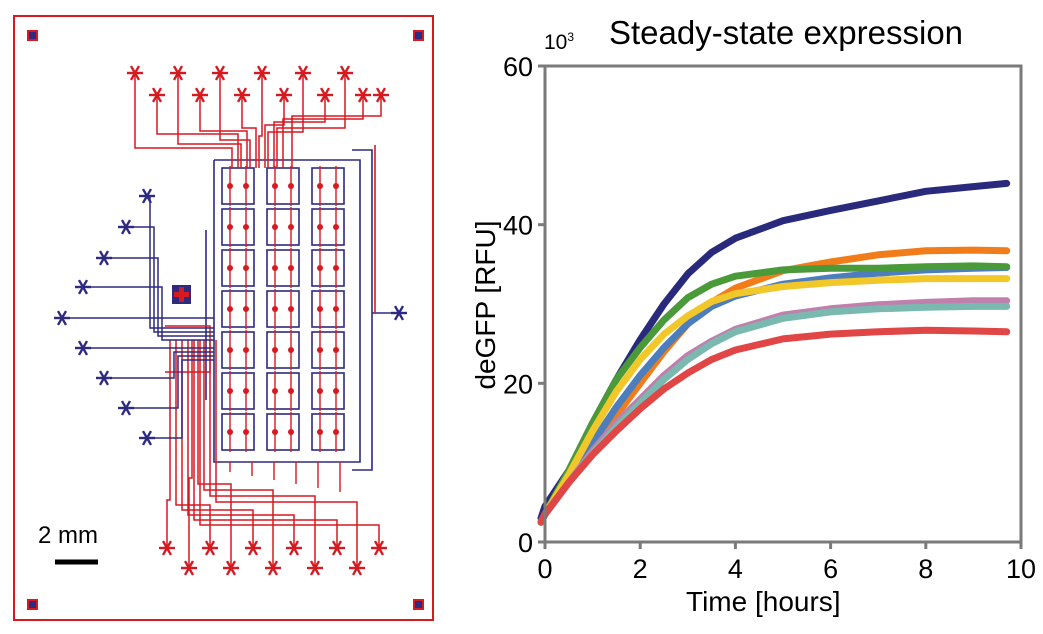  I want to click on x-tick-label: 2, so click(640, 569).